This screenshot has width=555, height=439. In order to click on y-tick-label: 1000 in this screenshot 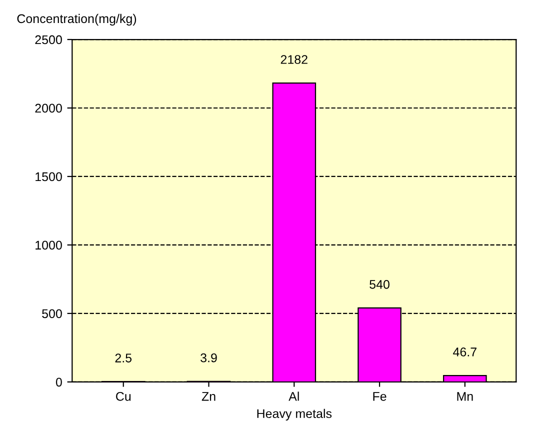, I will do `click(49, 245)`.